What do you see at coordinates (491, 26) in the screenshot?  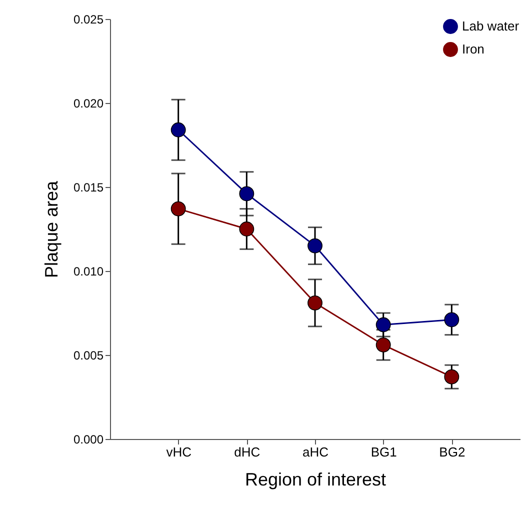 I see `legend-label: Lab water` at bounding box center [491, 26].